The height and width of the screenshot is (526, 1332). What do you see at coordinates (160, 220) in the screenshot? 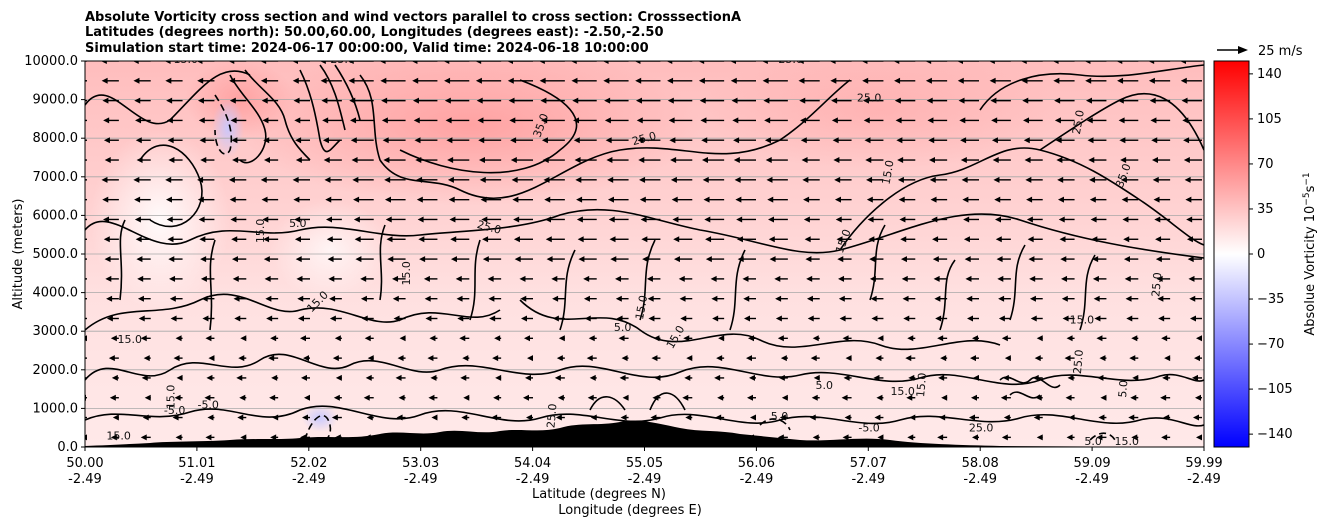
I see `low-vorticity-region` at bounding box center [160, 220].